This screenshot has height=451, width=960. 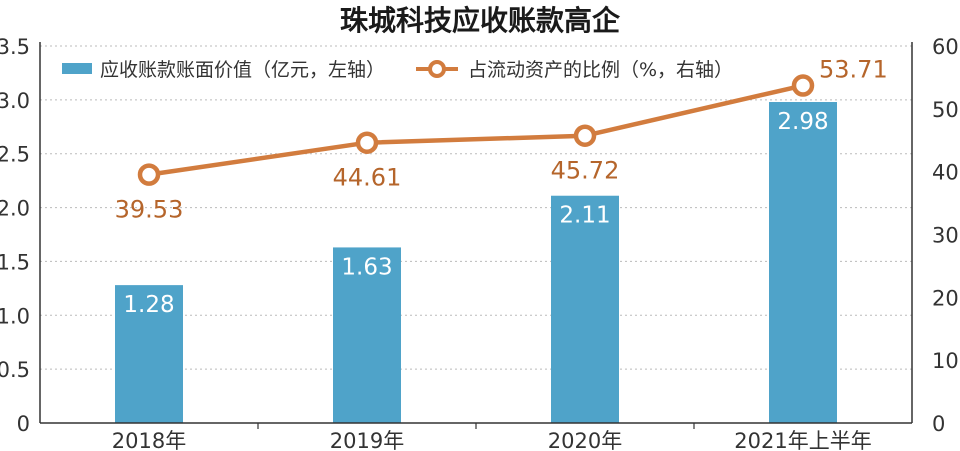 What do you see at coordinates (148, 305) in the screenshot?
I see `bar-value-label: 1.28` at bounding box center [148, 305].